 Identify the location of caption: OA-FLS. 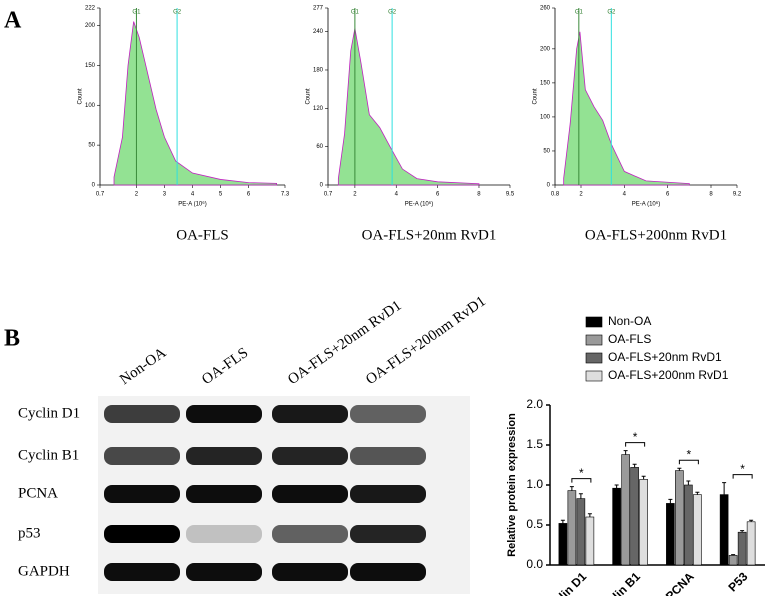
(202, 235).